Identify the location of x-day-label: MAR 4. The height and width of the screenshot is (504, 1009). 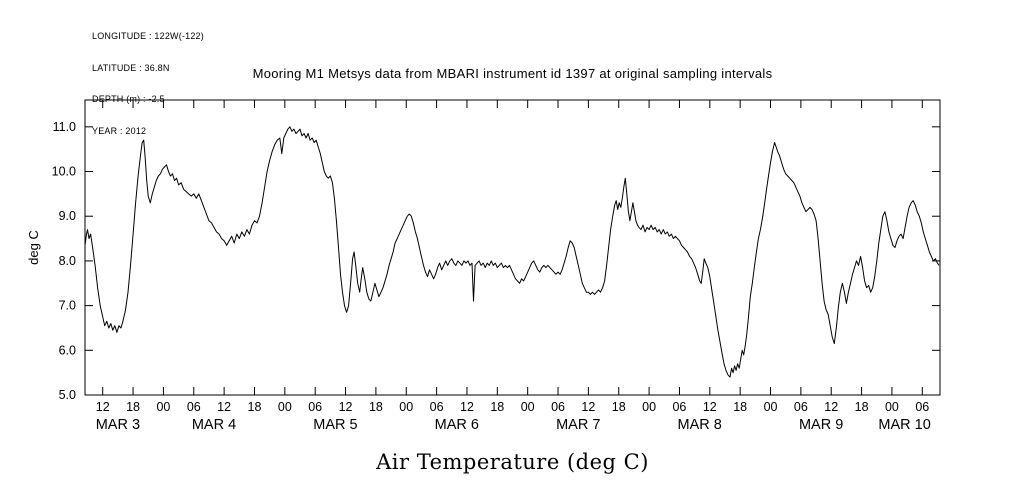
(214, 425).